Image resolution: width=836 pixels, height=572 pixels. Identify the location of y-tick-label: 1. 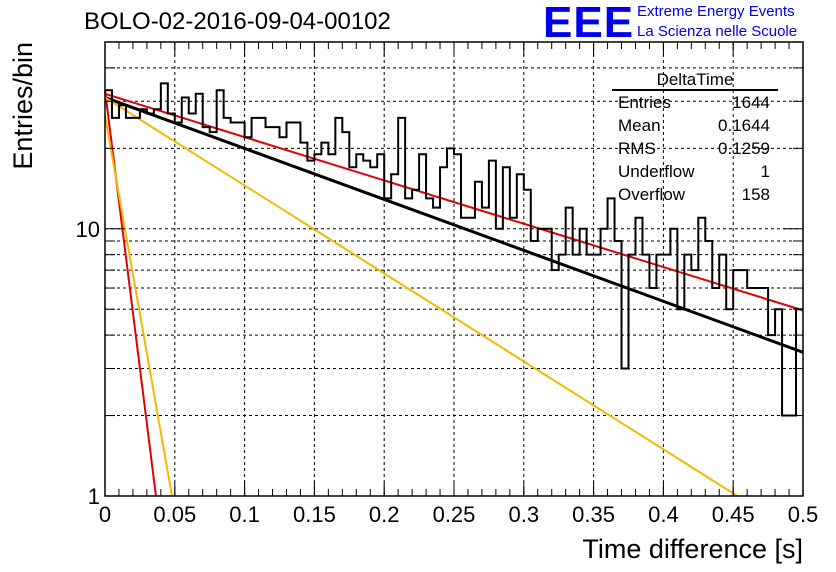
(94, 496).